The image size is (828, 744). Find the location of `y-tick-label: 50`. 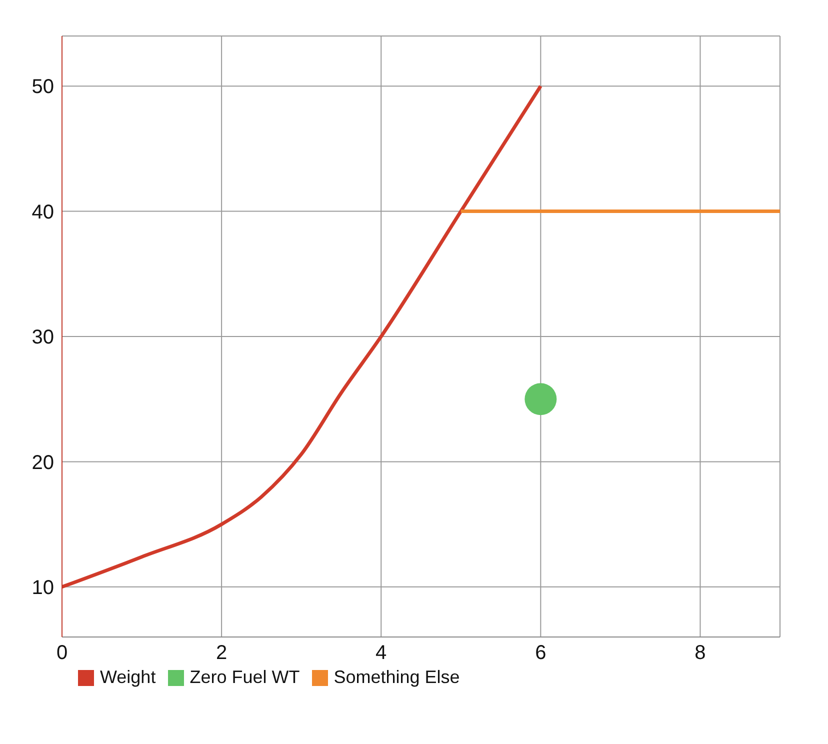

y-tick-label: 50 is located at coordinates (43, 87).